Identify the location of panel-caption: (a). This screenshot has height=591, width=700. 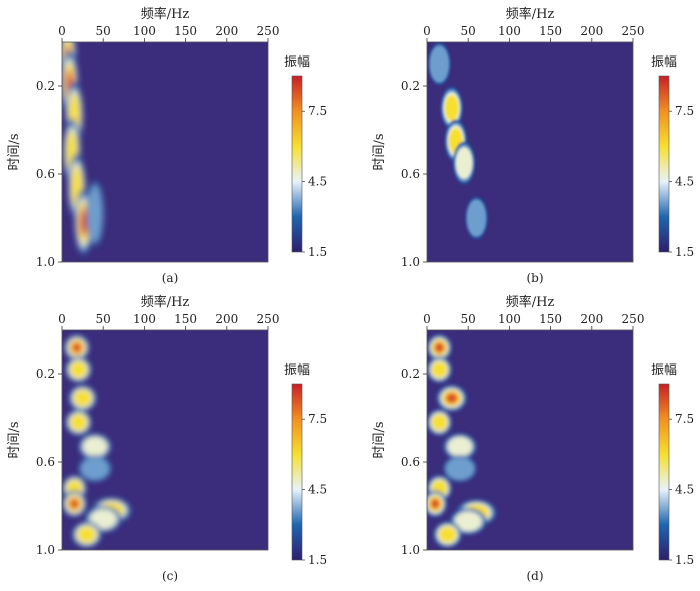
(170, 278).